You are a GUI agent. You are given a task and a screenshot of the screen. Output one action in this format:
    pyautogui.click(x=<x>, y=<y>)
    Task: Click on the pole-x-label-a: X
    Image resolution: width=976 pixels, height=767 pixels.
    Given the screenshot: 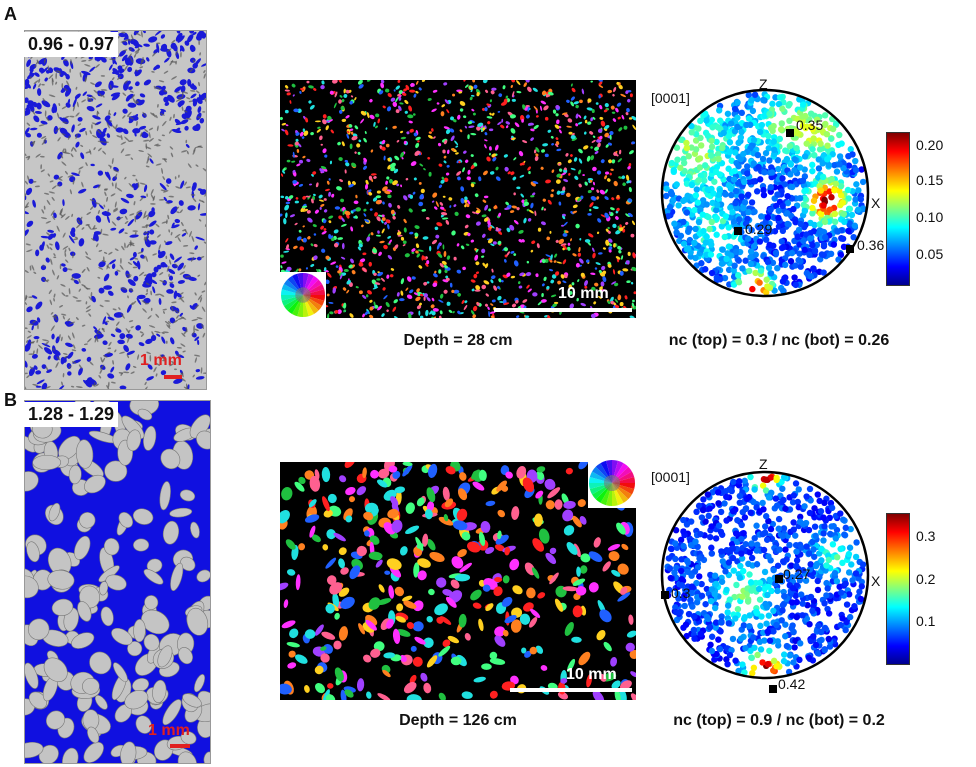 What is the action you would take?
    pyautogui.click(x=876, y=203)
    